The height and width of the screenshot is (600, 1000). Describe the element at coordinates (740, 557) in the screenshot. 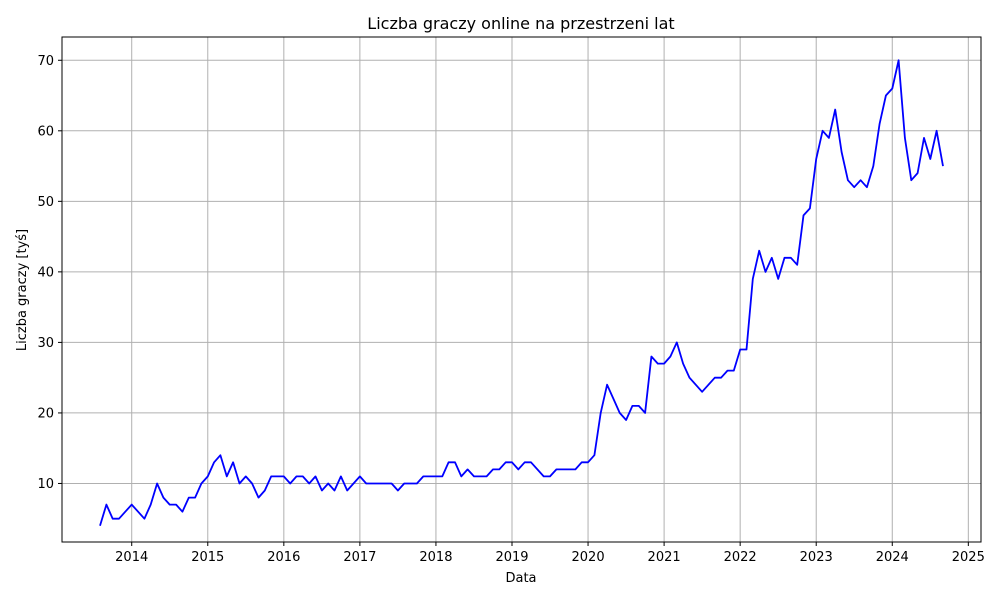

I see `x-tick-label: 2022` at that location.